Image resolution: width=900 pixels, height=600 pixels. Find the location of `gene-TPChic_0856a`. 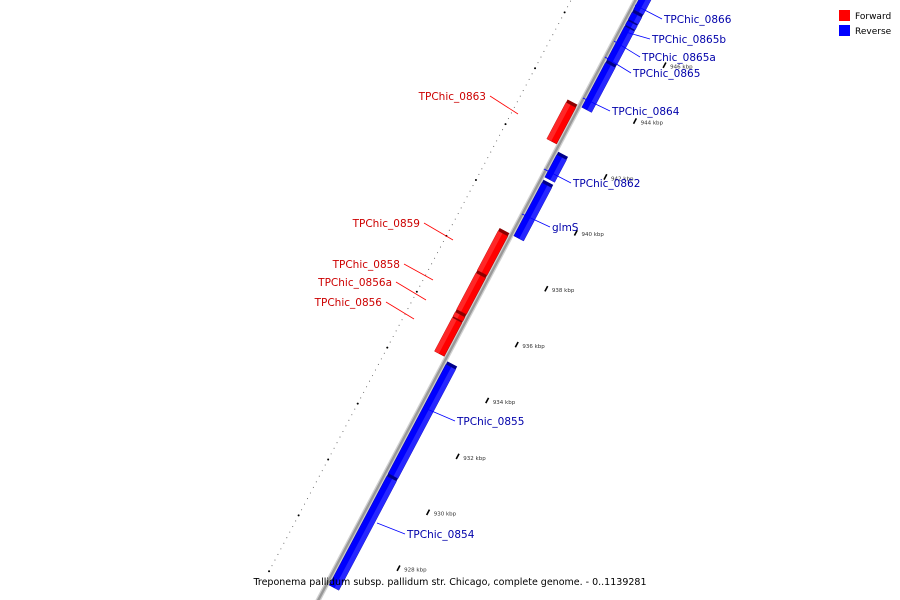

gene-TPChic_0856a is located at coordinates (459, 315).